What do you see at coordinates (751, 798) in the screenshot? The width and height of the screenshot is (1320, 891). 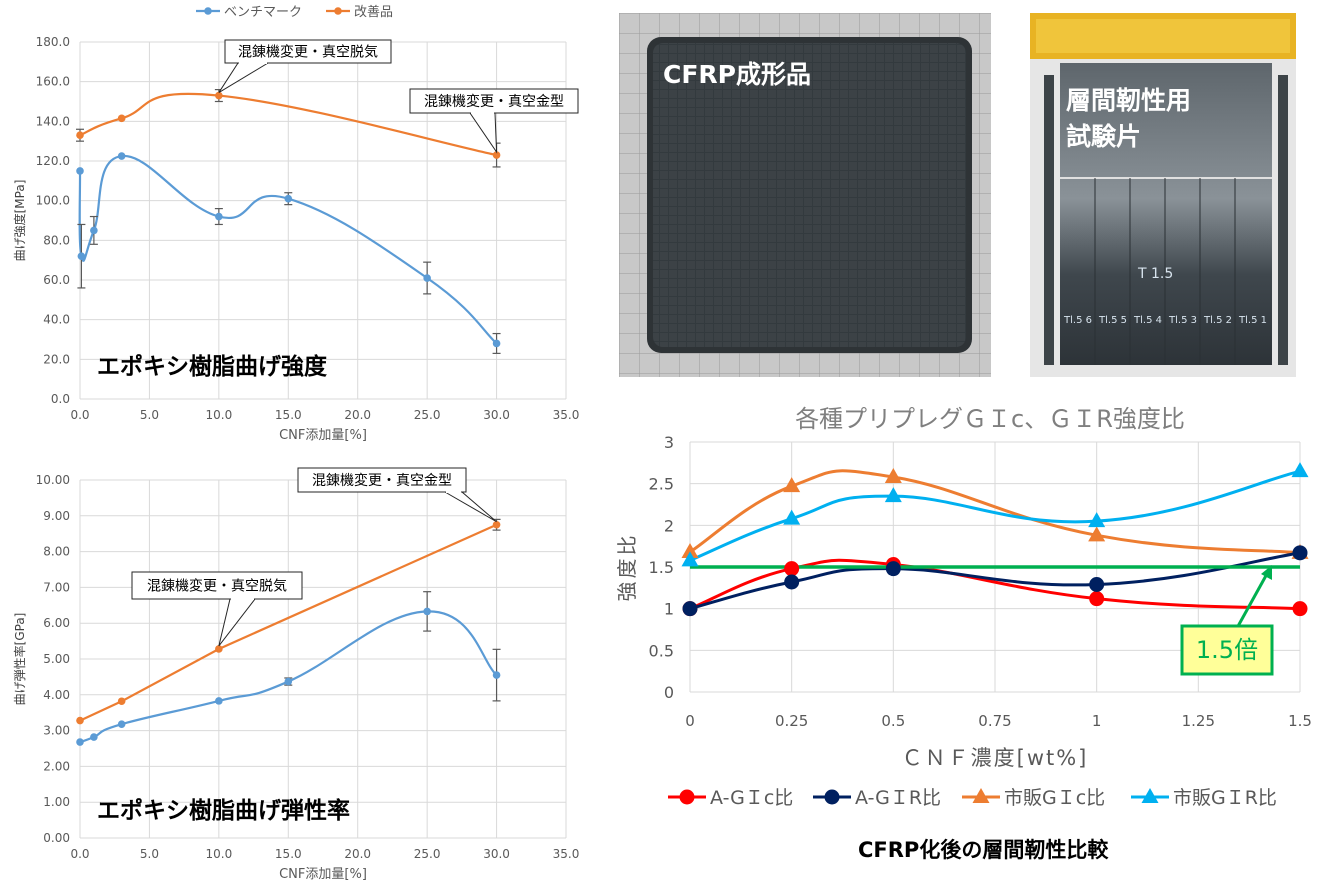 I see `legend-label: A-GＩc比` at bounding box center [751, 798].